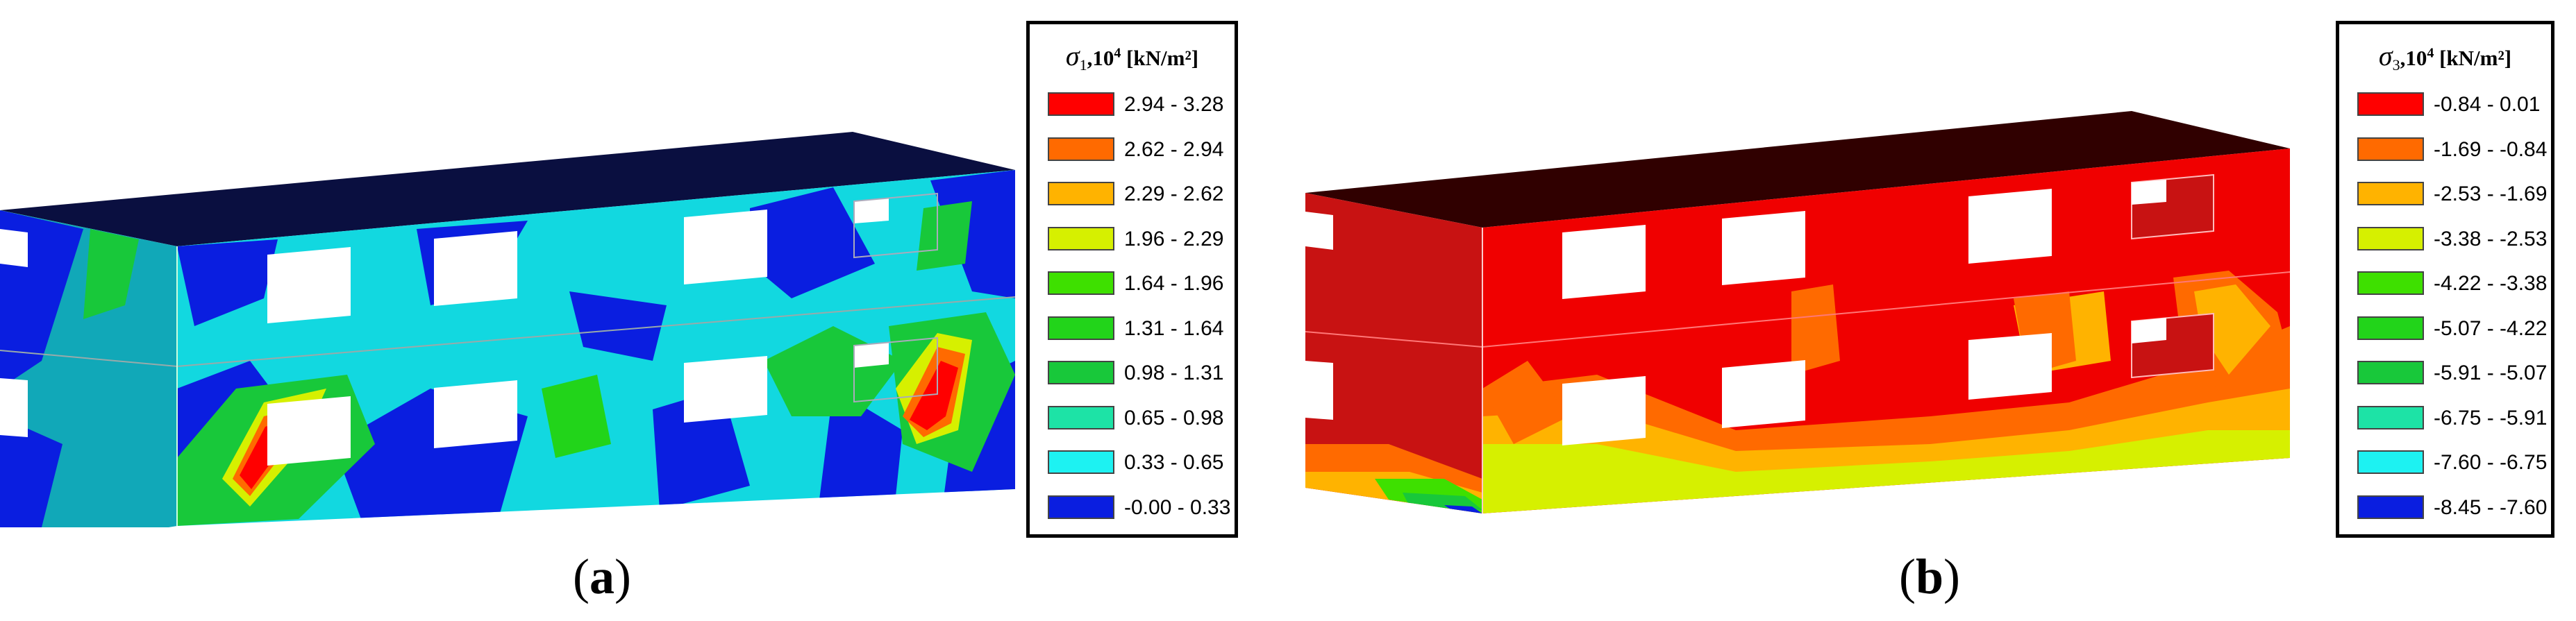 The image size is (2576, 621). I want to click on roof-a, so click(507, 189).